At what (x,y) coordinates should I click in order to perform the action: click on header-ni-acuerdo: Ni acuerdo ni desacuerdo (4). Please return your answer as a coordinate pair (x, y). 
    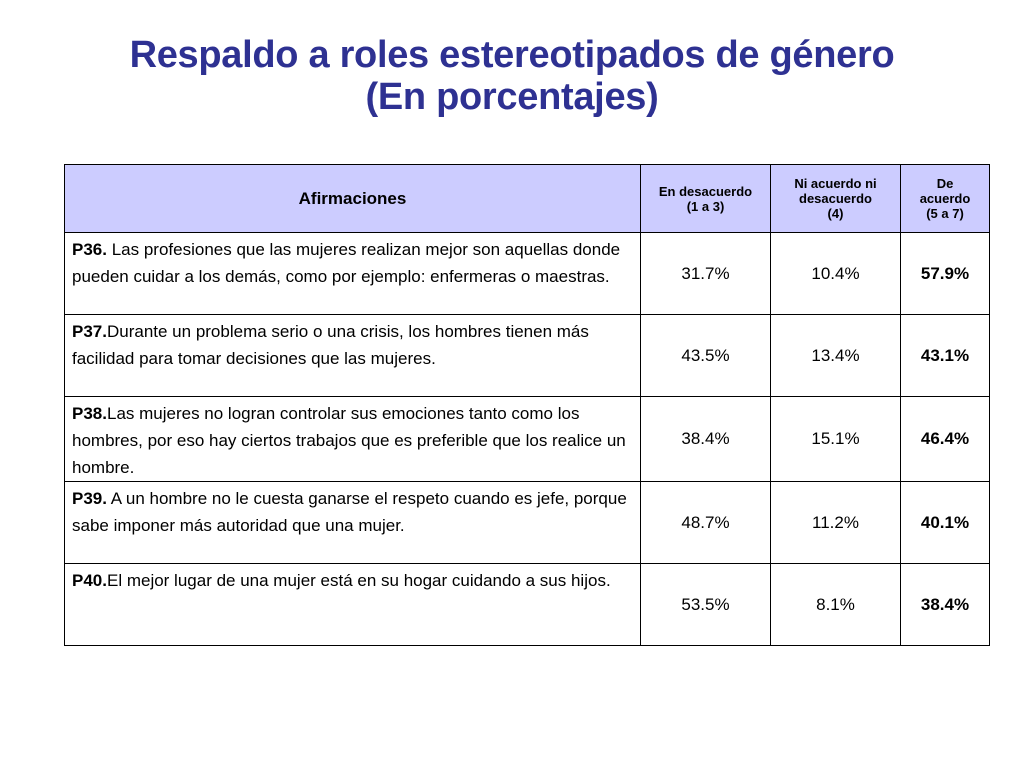
    Looking at the image, I should click on (835, 198).